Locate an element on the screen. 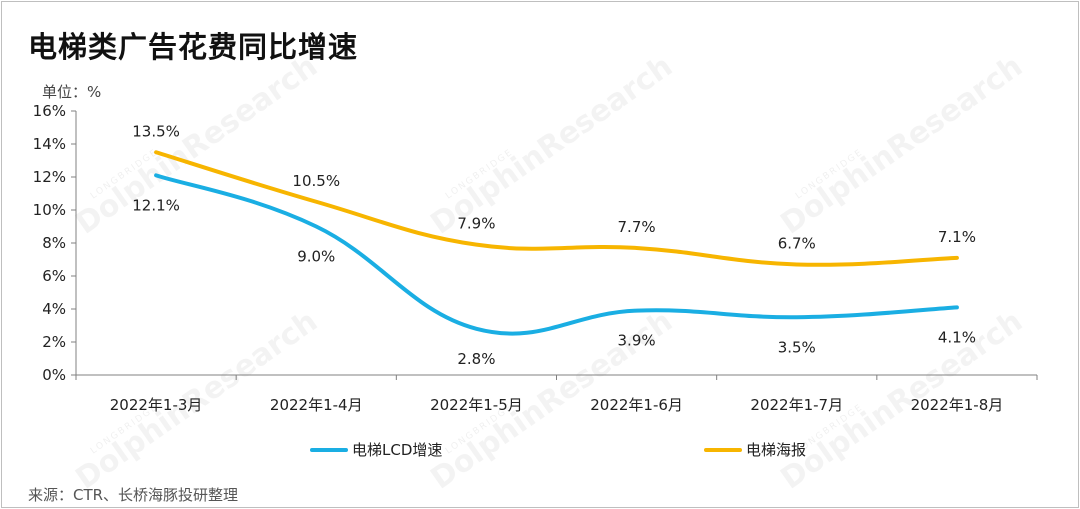  x-tick-label: 2022年1-3月 is located at coordinates (156, 405).